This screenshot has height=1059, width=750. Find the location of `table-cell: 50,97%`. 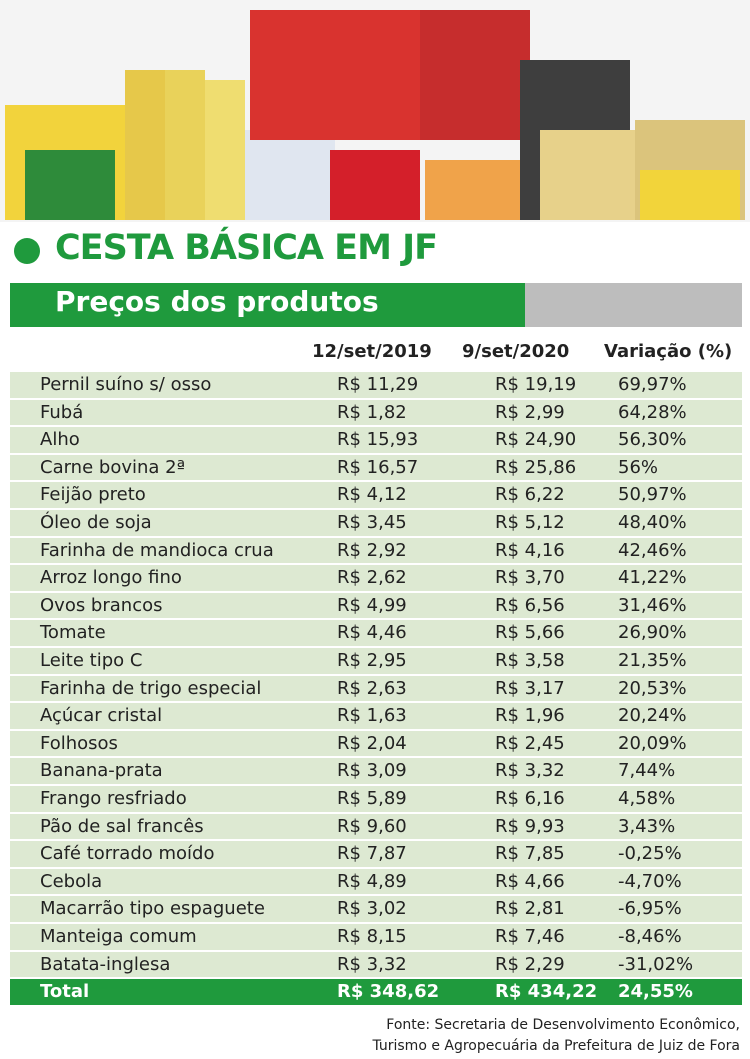

table-cell: 50,97% is located at coordinates (652, 495).